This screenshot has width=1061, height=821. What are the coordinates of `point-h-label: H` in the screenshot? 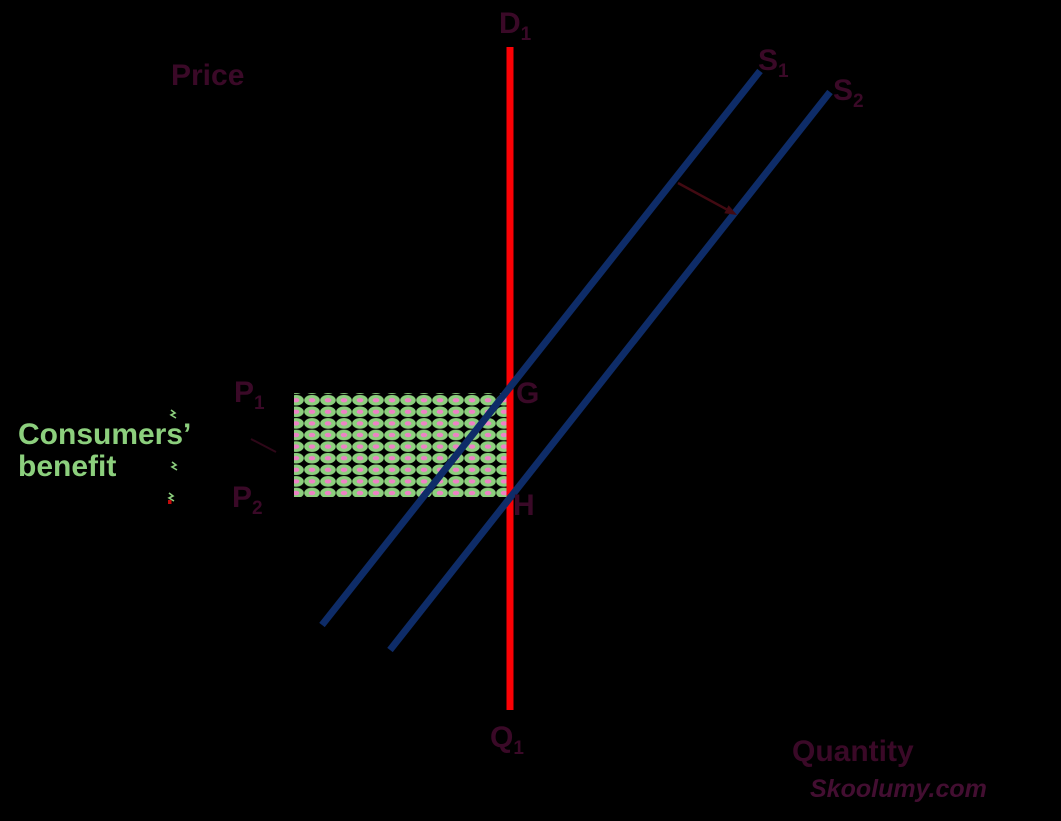 It's located at (524, 505).